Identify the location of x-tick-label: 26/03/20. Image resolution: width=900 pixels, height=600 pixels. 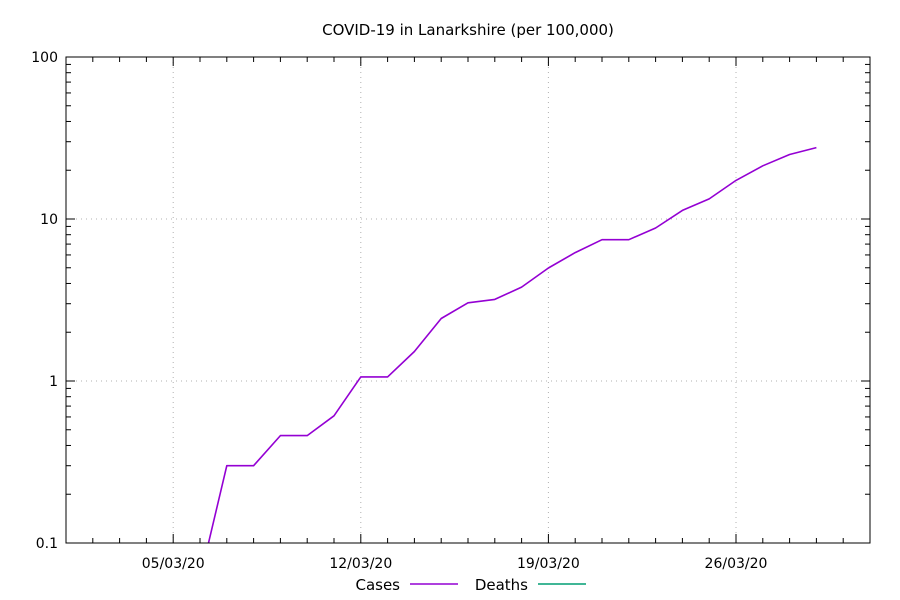
(736, 564).